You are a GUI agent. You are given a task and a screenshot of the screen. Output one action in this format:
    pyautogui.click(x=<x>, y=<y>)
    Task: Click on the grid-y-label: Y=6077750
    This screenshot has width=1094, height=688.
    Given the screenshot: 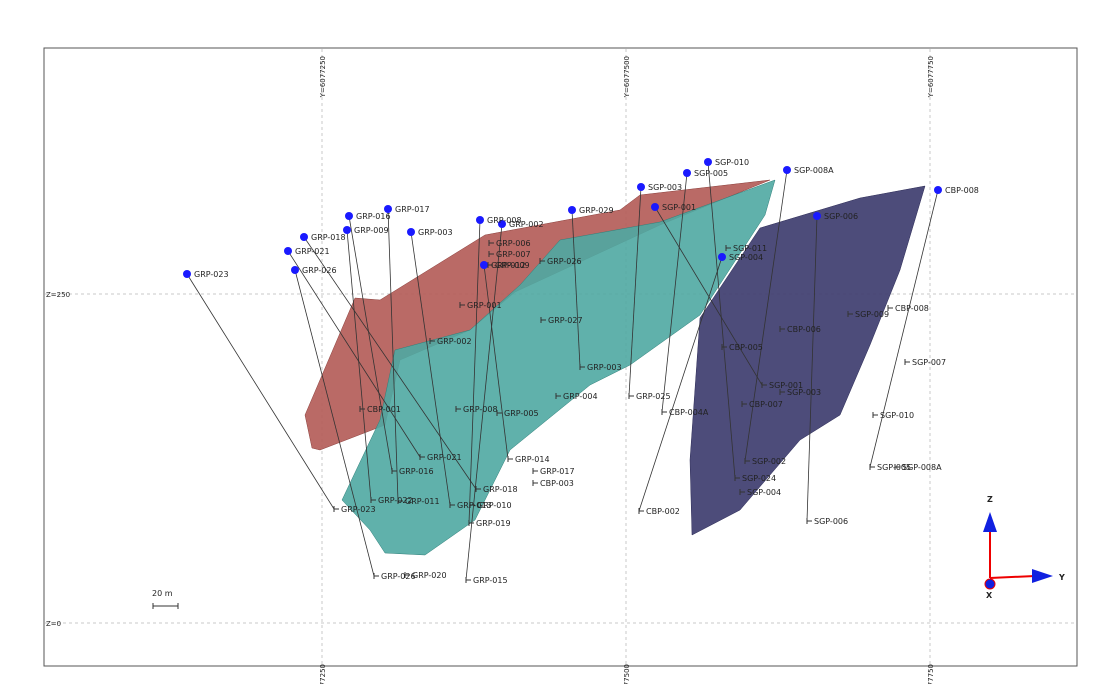 What is the action you would take?
    pyautogui.click(x=931, y=674)
    